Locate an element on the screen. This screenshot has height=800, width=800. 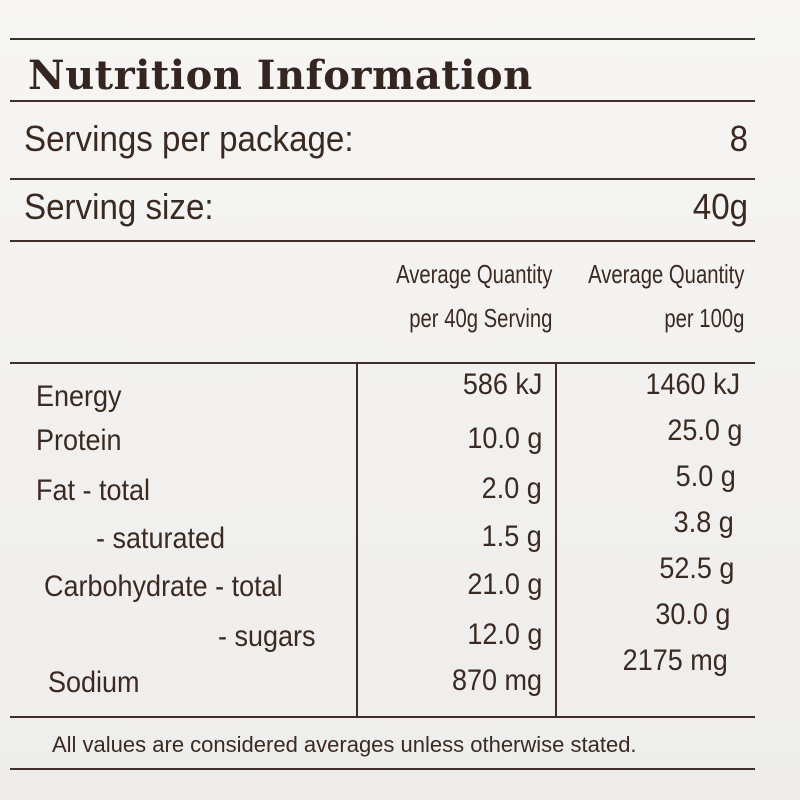
cell-protein-per-100g: 25.0 g is located at coordinates (704, 430).